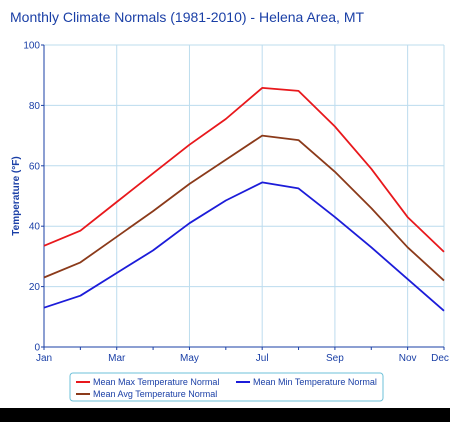 The image size is (450, 422). I want to click on legend-box, so click(226, 387).